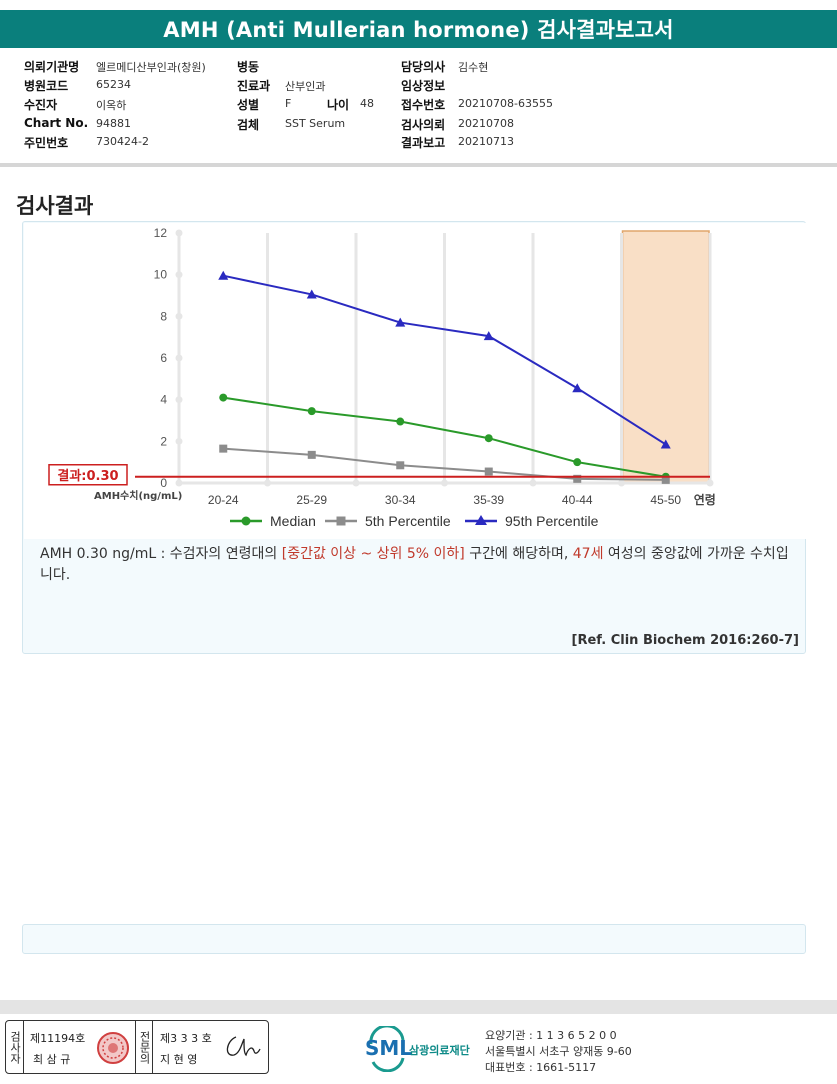 The image size is (837, 1084). Describe the element at coordinates (418, 165) in the screenshot. I see `info-divider` at that location.